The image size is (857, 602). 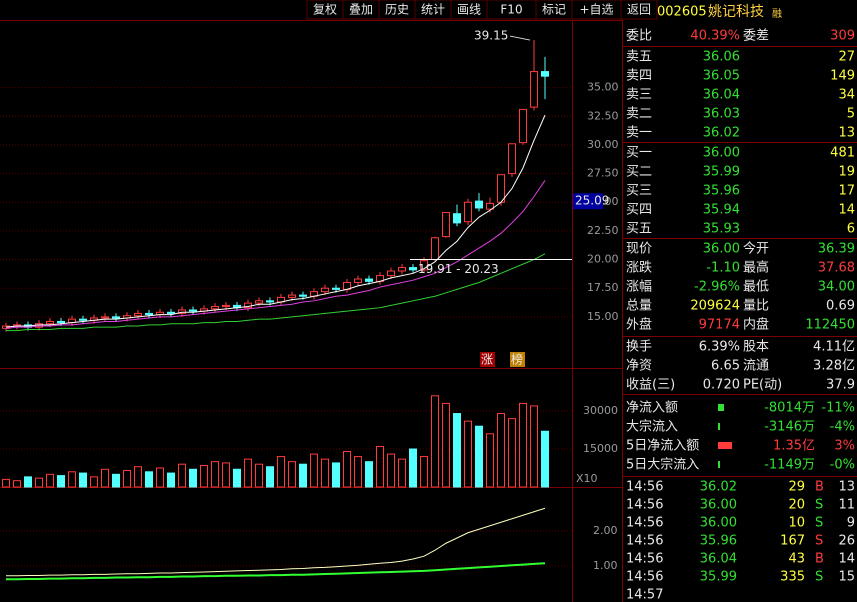 What do you see at coordinates (842, 76) in the screenshot?
I see `quote-text: 149` at bounding box center [842, 76].